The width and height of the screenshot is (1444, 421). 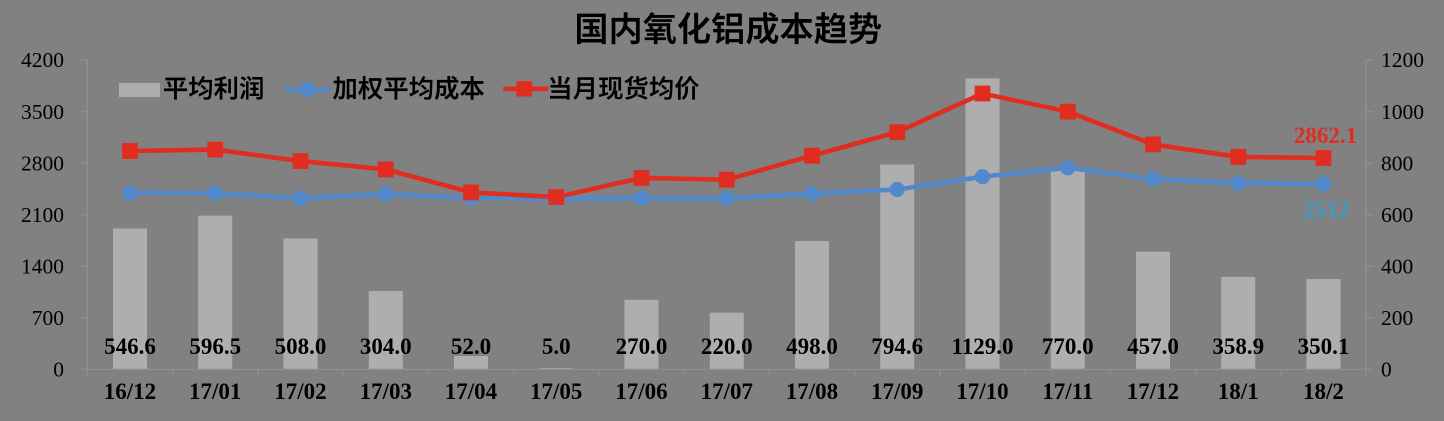 I want to click on svg-text: 4200, so click(x=42, y=60).